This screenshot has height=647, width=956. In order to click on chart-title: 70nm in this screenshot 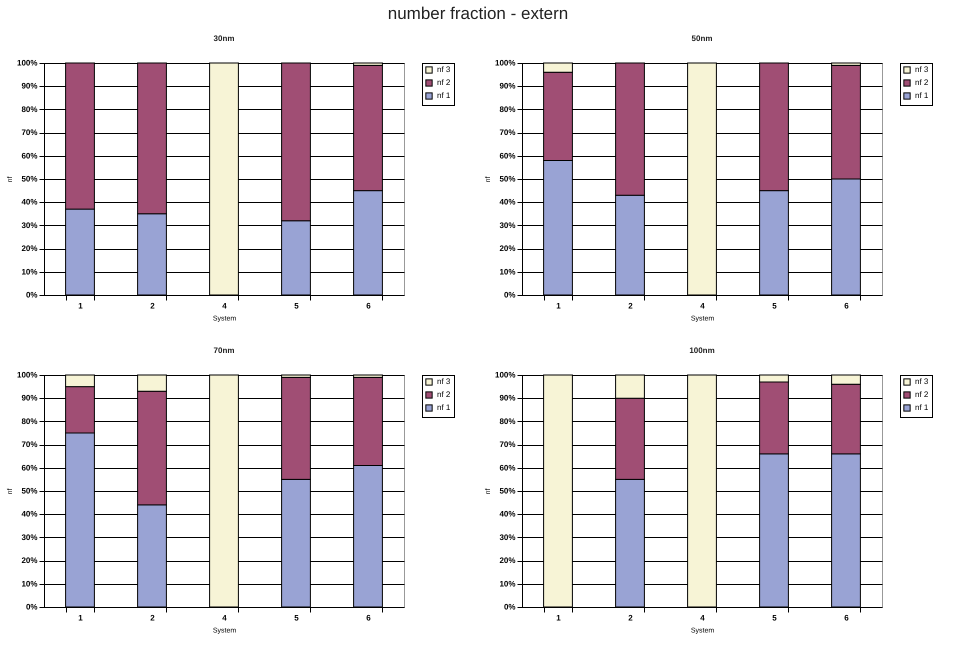, I will do `click(224, 350)`.